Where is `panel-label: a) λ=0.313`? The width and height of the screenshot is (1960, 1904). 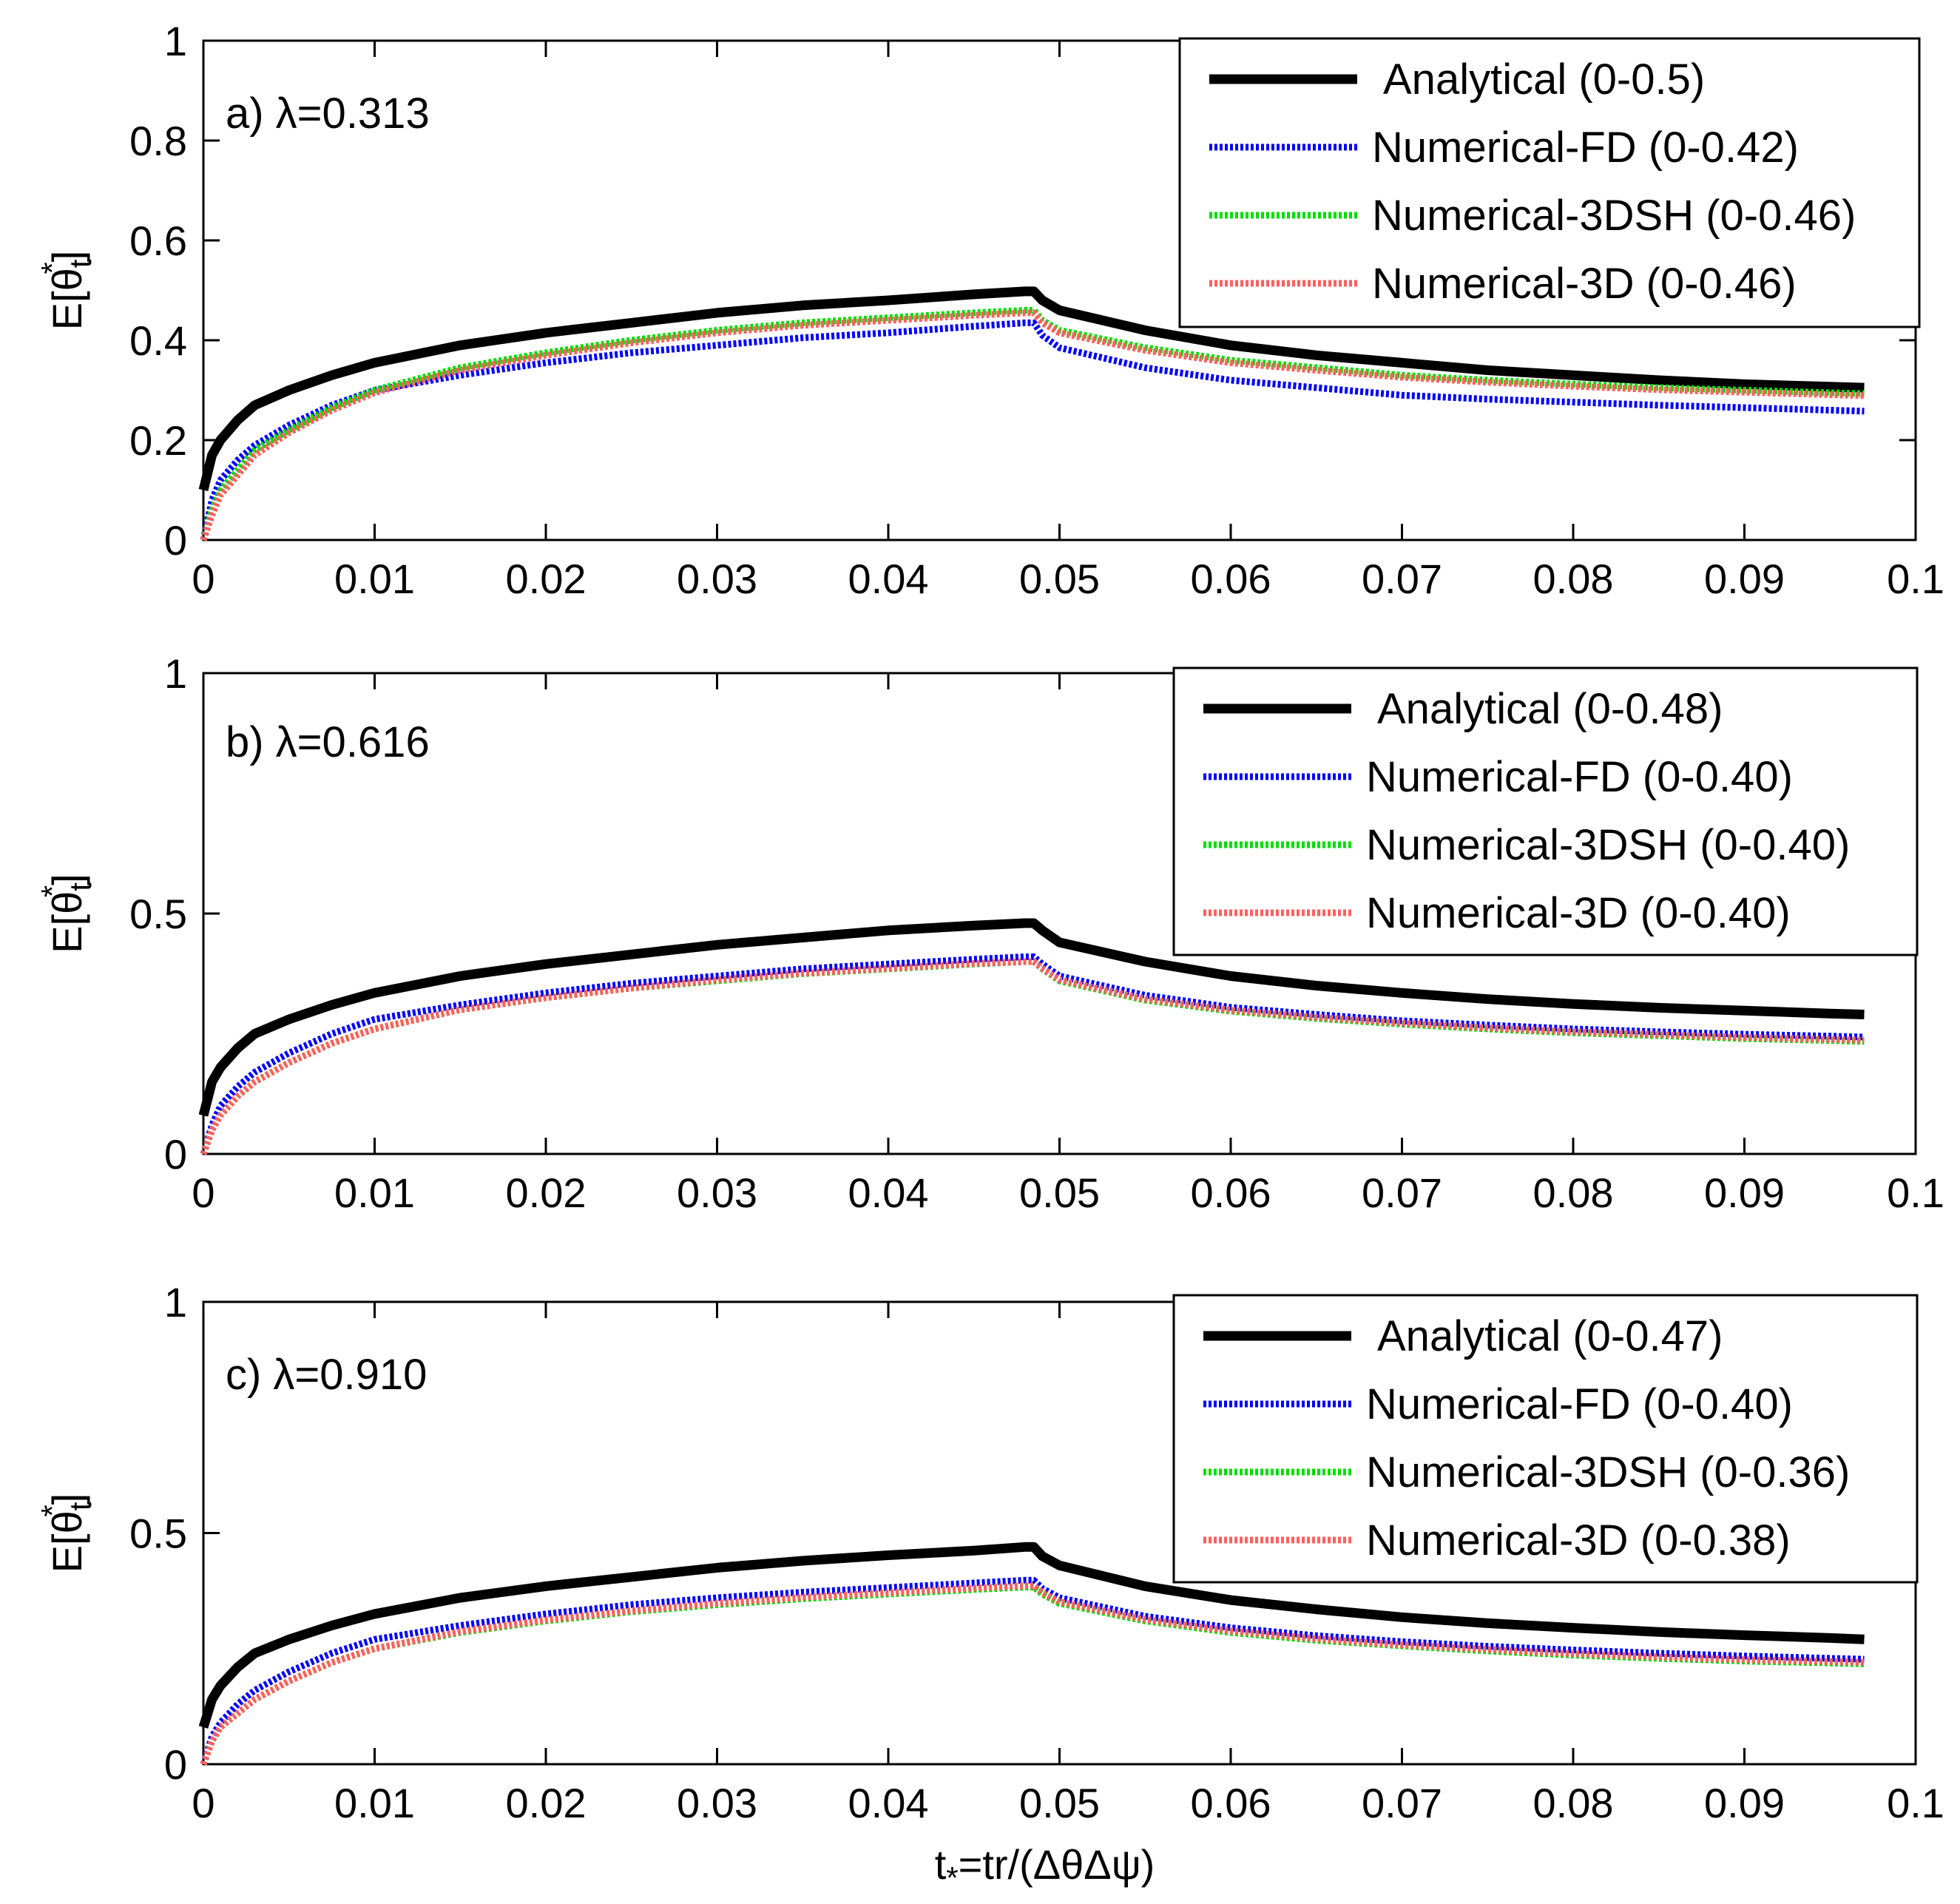 panel-label: a) λ=0.313 is located at coordinates (328, 114).